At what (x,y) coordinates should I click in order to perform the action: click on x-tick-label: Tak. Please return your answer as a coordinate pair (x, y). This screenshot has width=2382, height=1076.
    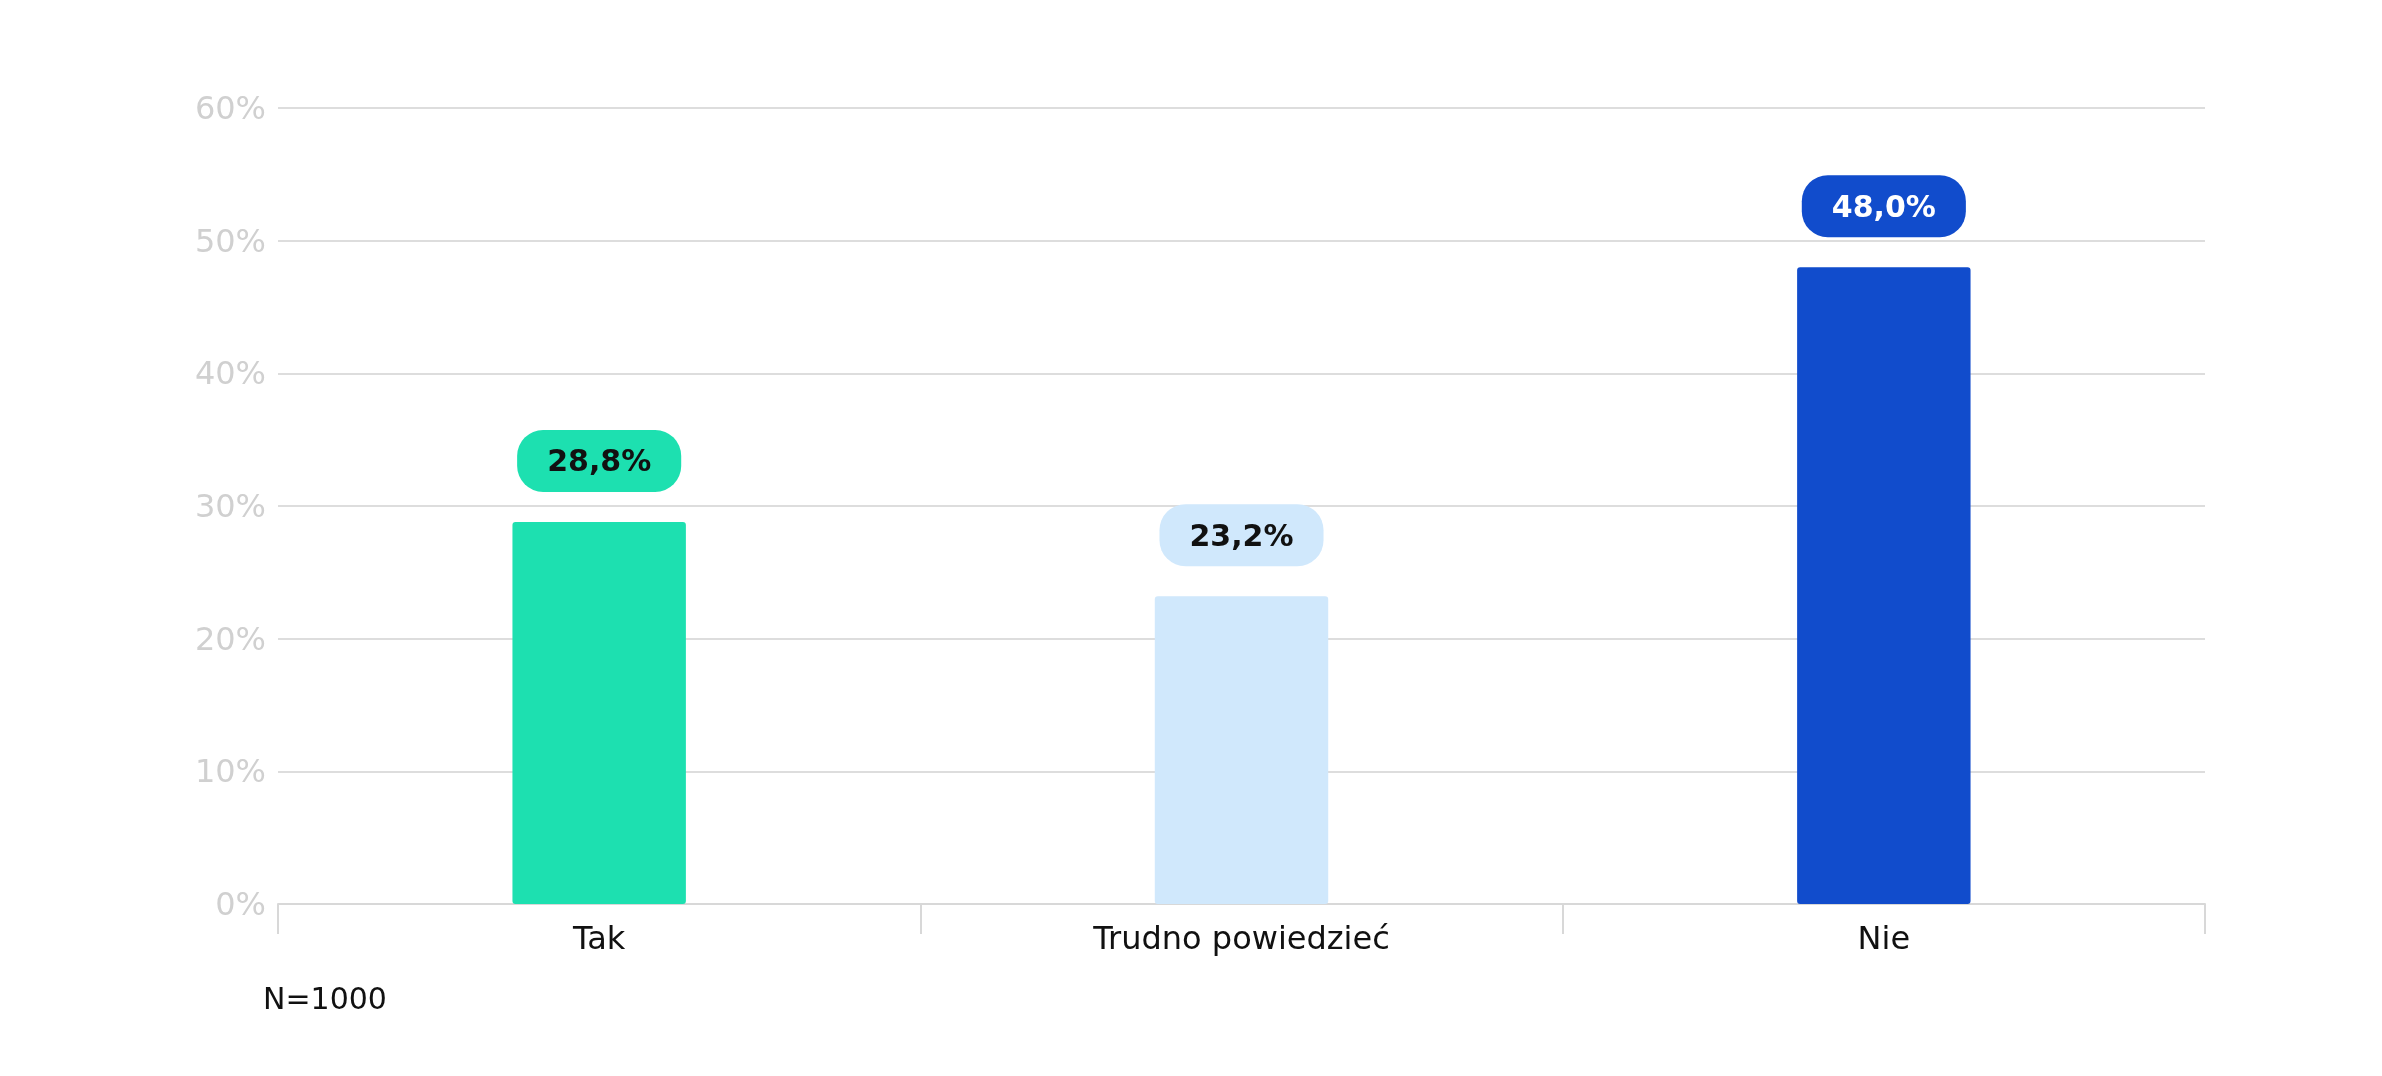
    Looking at the image, I should click on (598, 938).